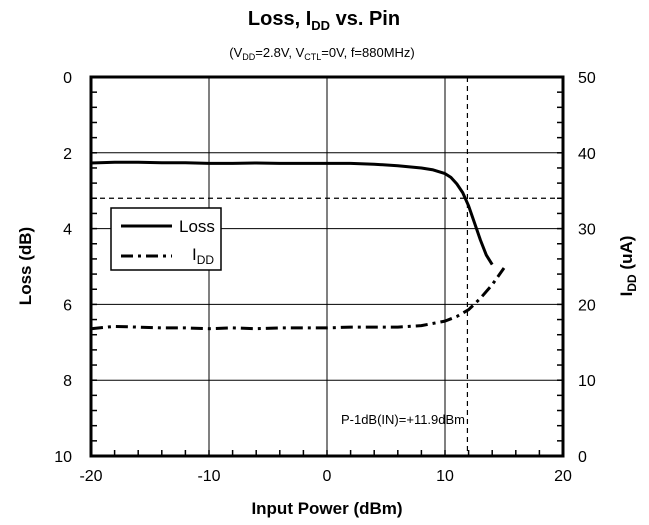  What do you see at coordinates (197, 226) in the screenshot?
I see `legend-loss-label: Loss` at bounding box center [197, 226].